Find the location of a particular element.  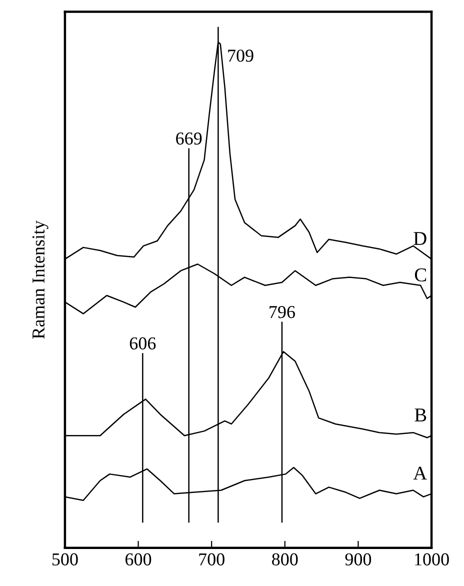

series-label: C is located at coordinates (420, 275).